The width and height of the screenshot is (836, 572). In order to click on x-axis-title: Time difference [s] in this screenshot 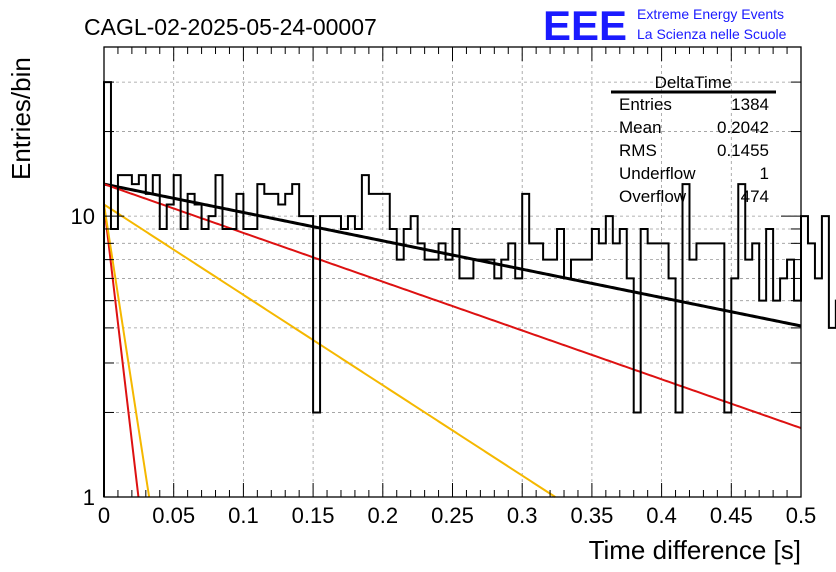, I will do `click(695, 550)`.